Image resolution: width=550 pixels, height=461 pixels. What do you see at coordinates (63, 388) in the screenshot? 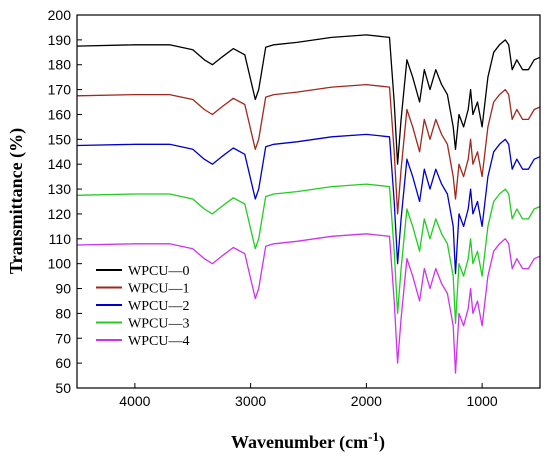
I see `y-tick-label: 50` at bounding box center [63, 388].